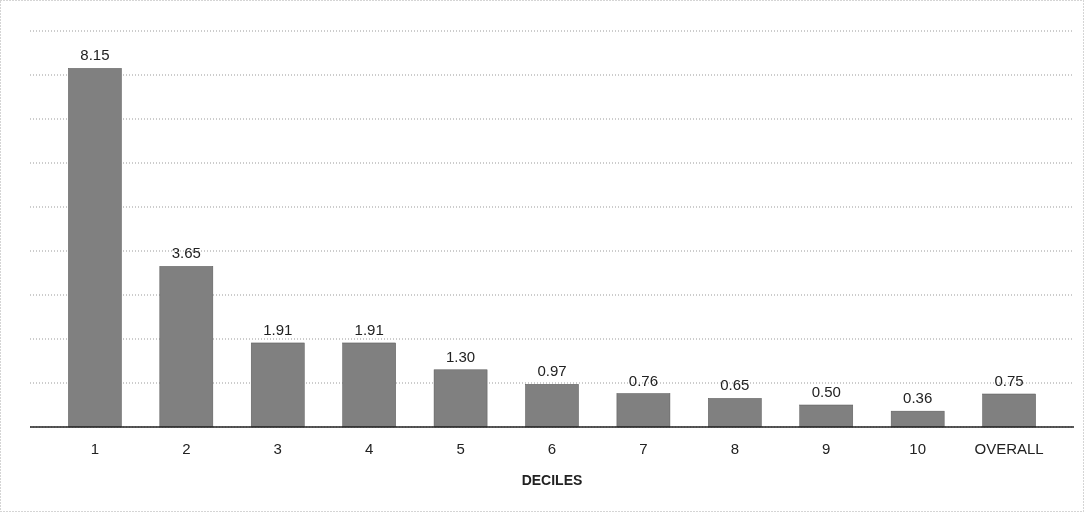 This screenshot has width=1084, height=512. I want to click on x-tick-label: 5, so click(460, 448).